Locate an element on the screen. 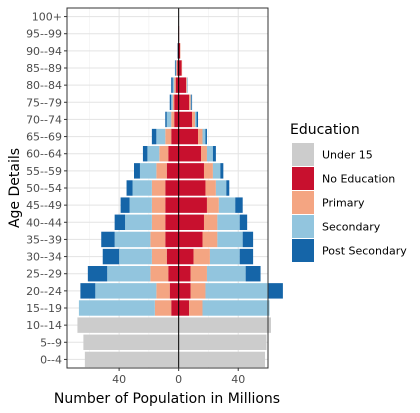 Image resolution: width=420 pixels, height=413 pixels. bar-right-secondary-40--44 is located at coordinates (228, 222).